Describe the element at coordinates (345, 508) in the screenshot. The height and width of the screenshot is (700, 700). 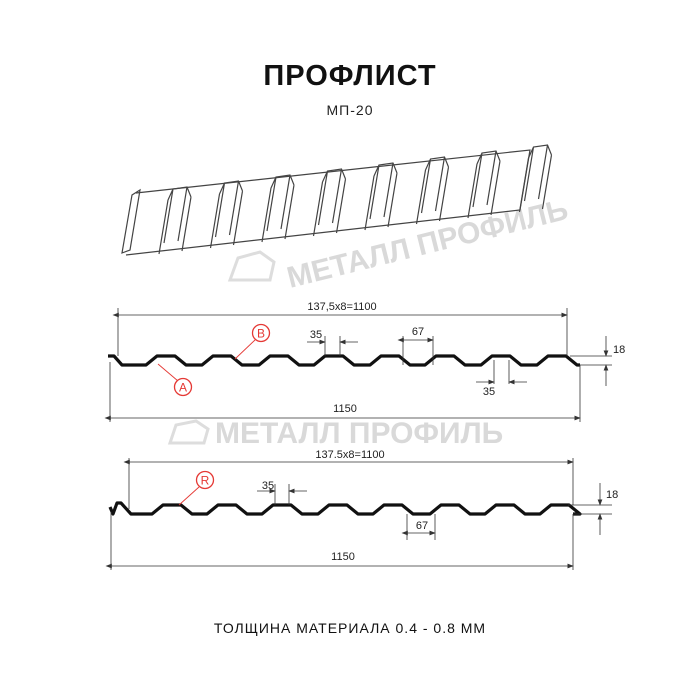
I see `profile-r-shape` at that location.